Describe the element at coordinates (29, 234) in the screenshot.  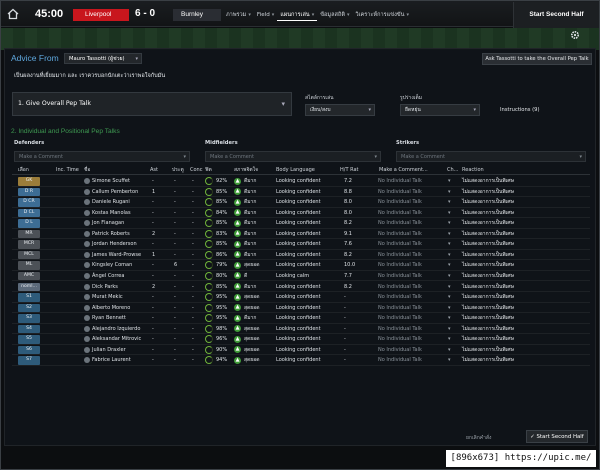
I see `position-badge: MR` at that location.